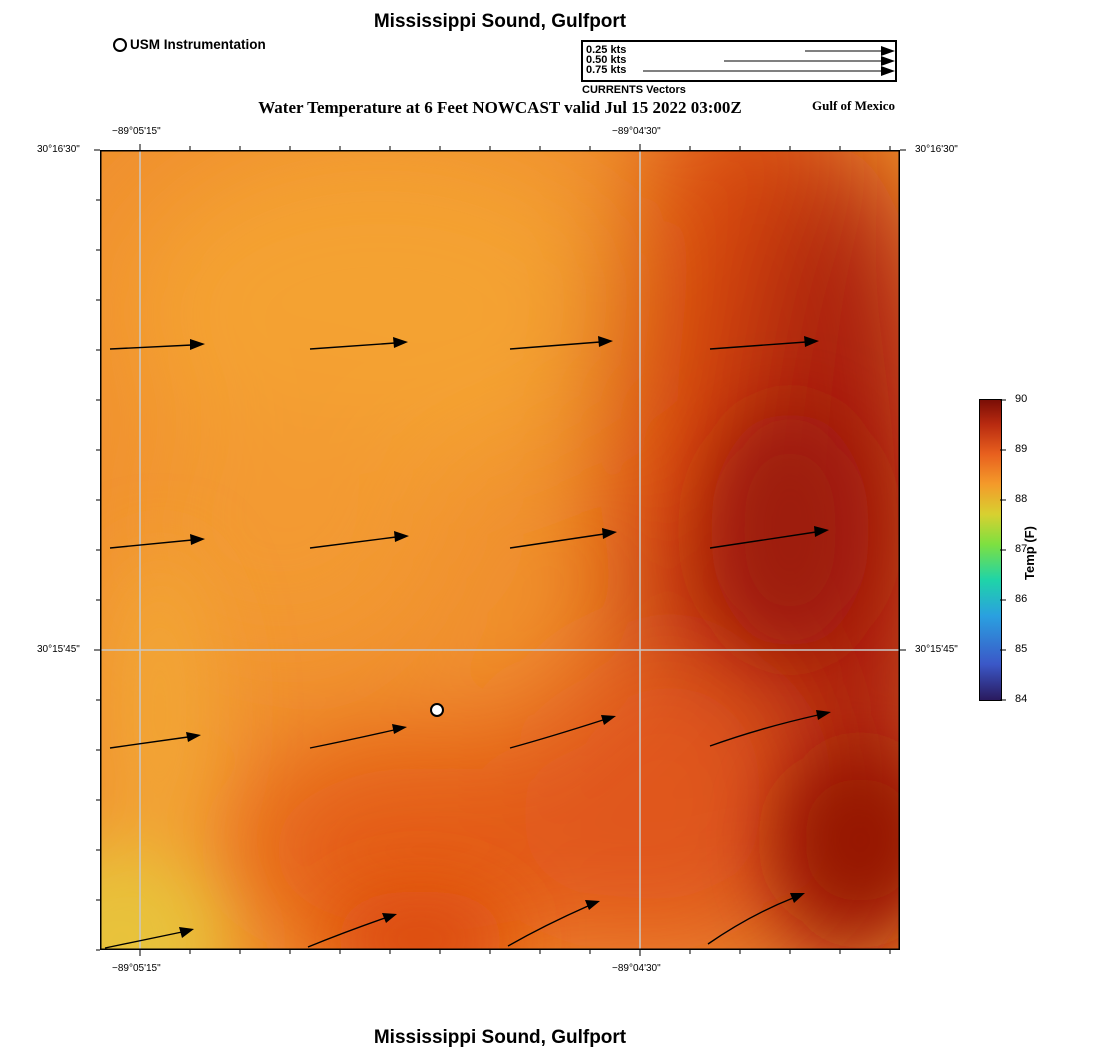 Image resolution: width=1100 pixels, height=1050 pixels. What do you see at coordinates (636, 131) in the screenshot?
I see `top-tick-label: −89°04'30"` at bounding box center [636, 131].